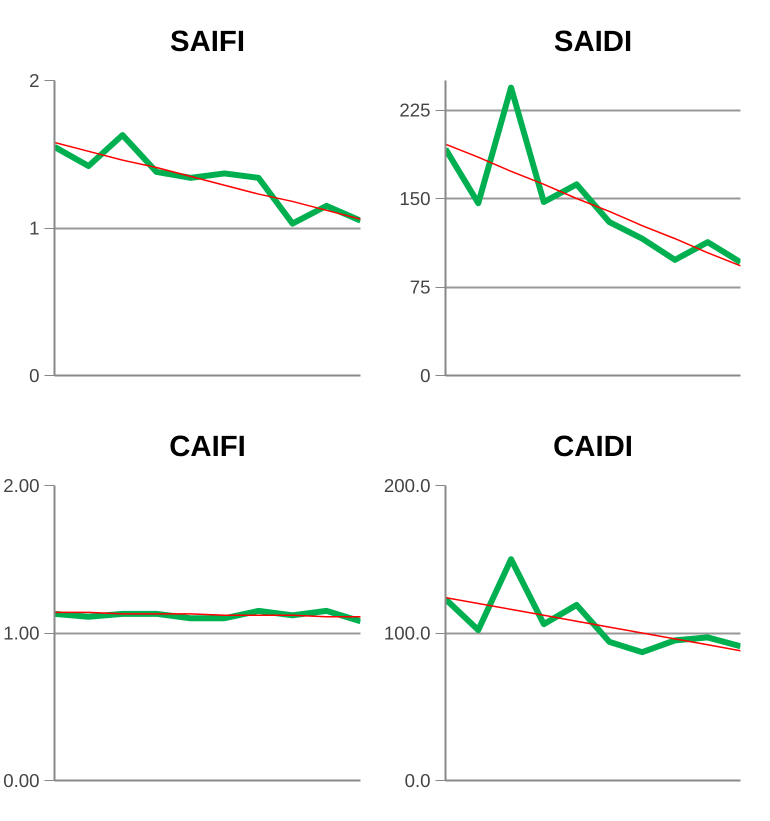  I want to click on y-tick-label: 200.0, so click(407, 485).